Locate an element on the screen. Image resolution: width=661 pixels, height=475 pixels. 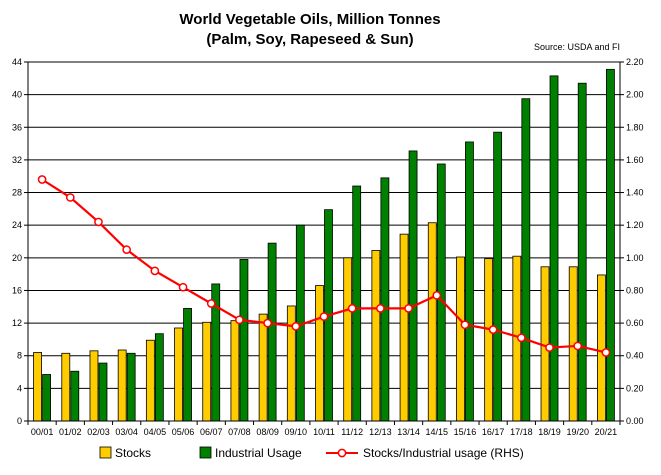
y-left-tick-label: 44 is located at coordinates (17, 62).